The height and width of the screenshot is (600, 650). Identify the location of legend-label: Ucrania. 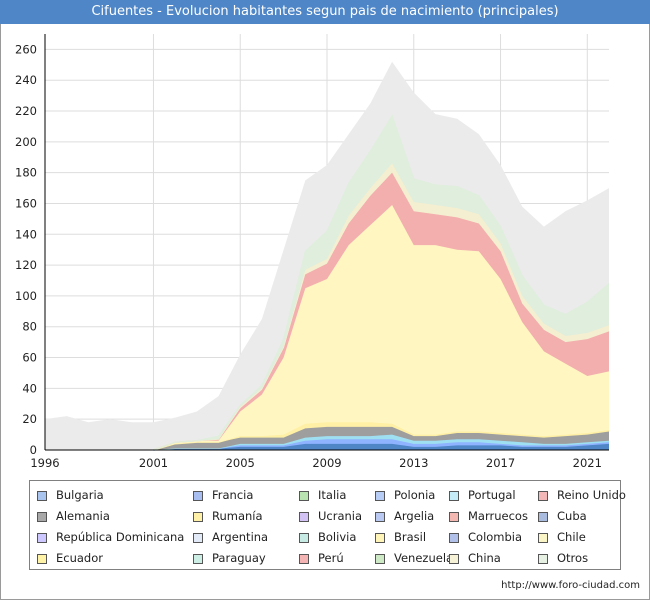
(340, 516).